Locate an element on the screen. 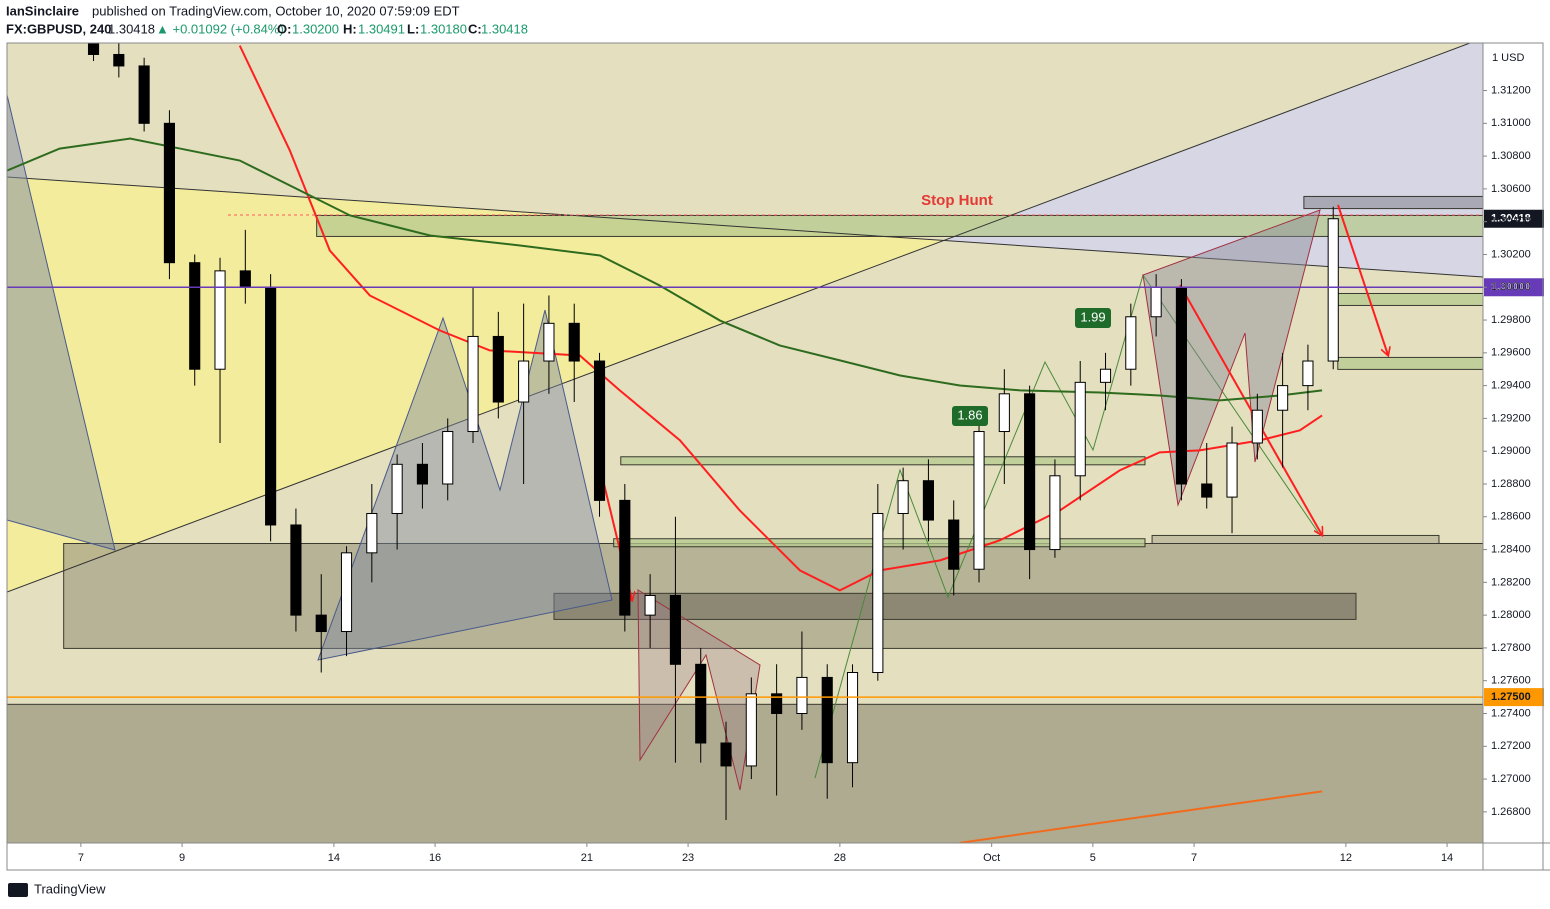 The image size is (1550, 909). price-tag-label: 1.30000 is located at coordinates (1511, 287).